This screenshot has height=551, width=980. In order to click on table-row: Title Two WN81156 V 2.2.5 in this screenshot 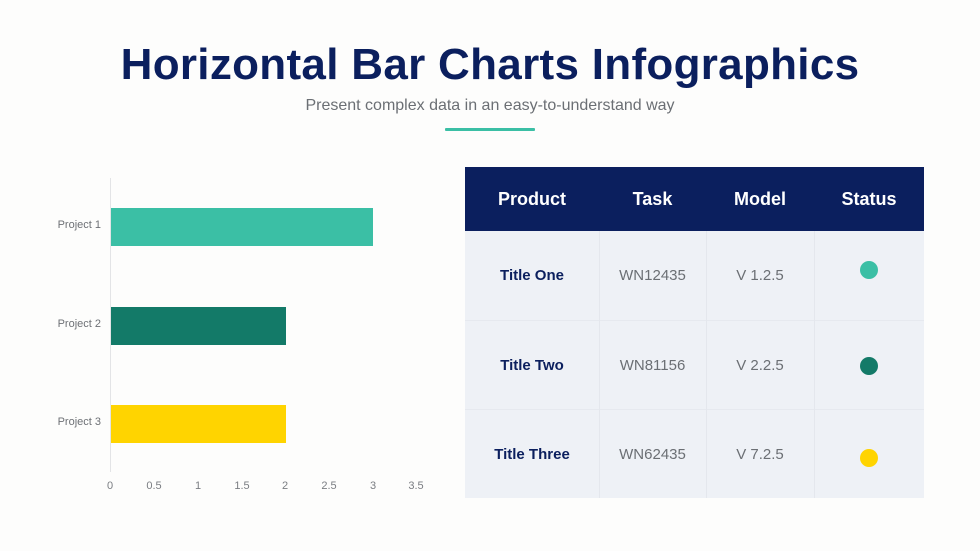, I will do `click(694, 365)`.